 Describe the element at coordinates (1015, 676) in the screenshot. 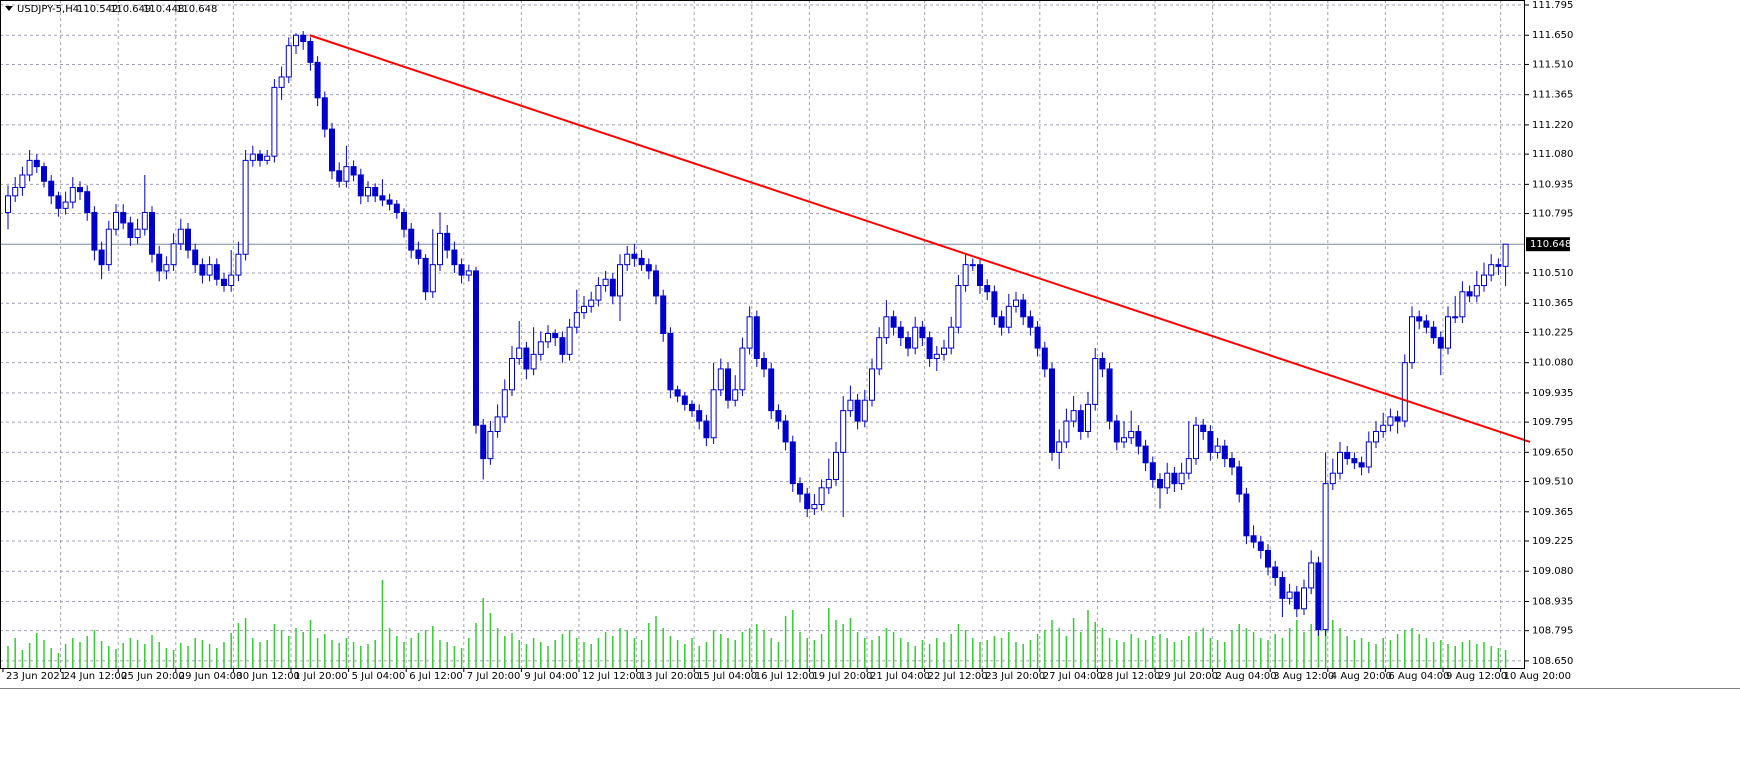

I see `x-tick-label: 23 Jul 20:00` at that location.